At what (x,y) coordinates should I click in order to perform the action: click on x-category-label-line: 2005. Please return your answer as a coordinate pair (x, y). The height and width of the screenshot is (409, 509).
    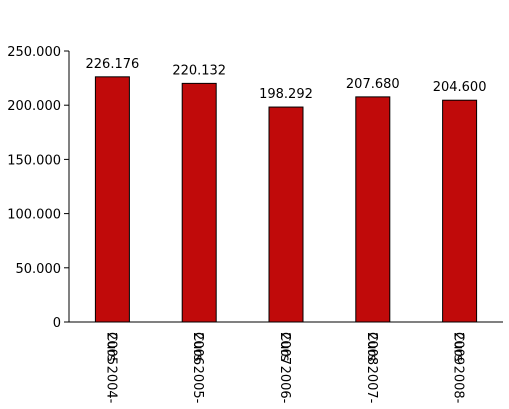
    Looking at the image, I should click on (110, 348).